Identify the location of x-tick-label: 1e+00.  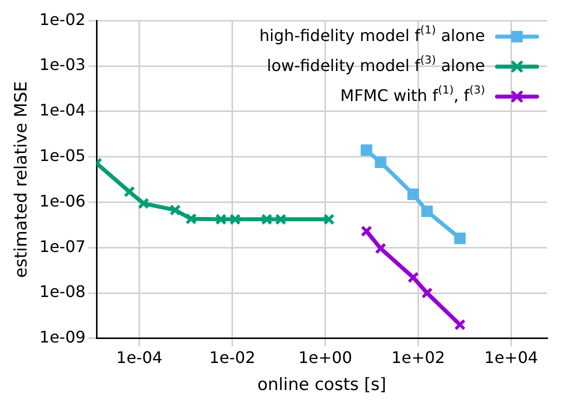
(325, 358).